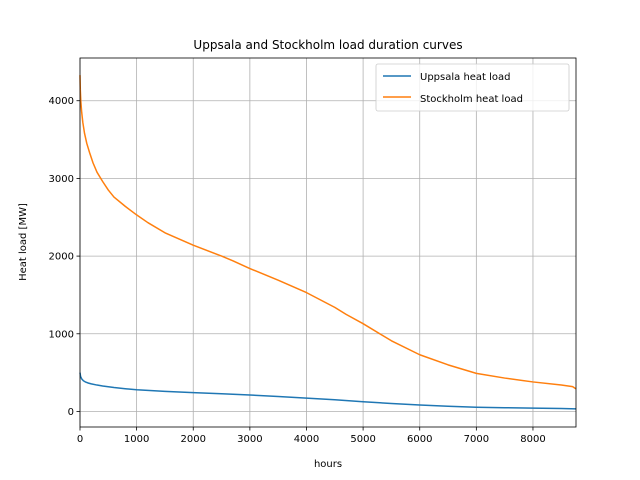  Describe the element at coordinates (23, 242) in the screenshot. I see `y-axis-label: Heat load [MW]` at that location.